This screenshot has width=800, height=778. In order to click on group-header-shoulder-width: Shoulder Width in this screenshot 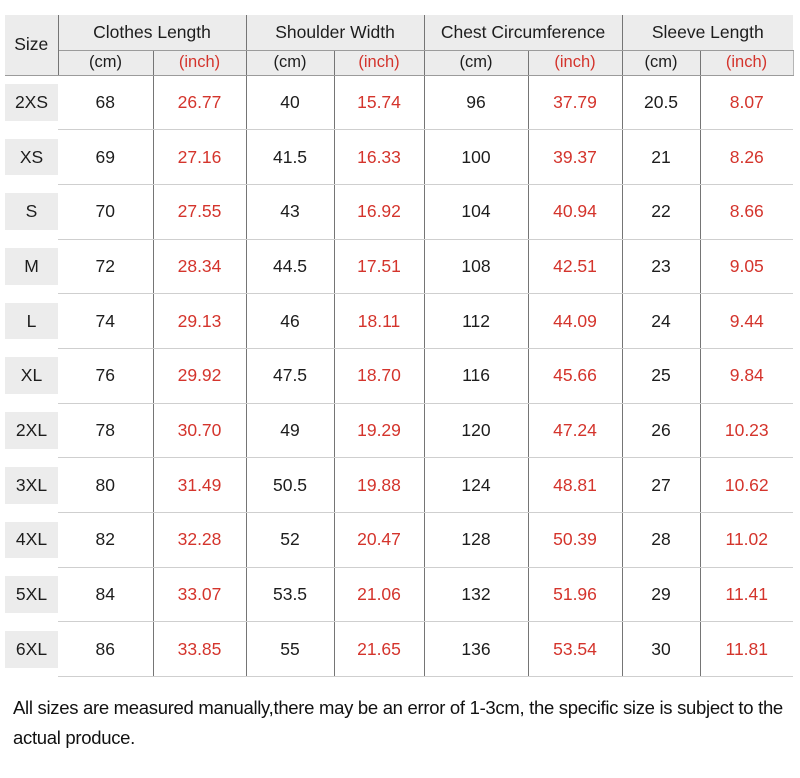, I will do `click(335, 33)`.